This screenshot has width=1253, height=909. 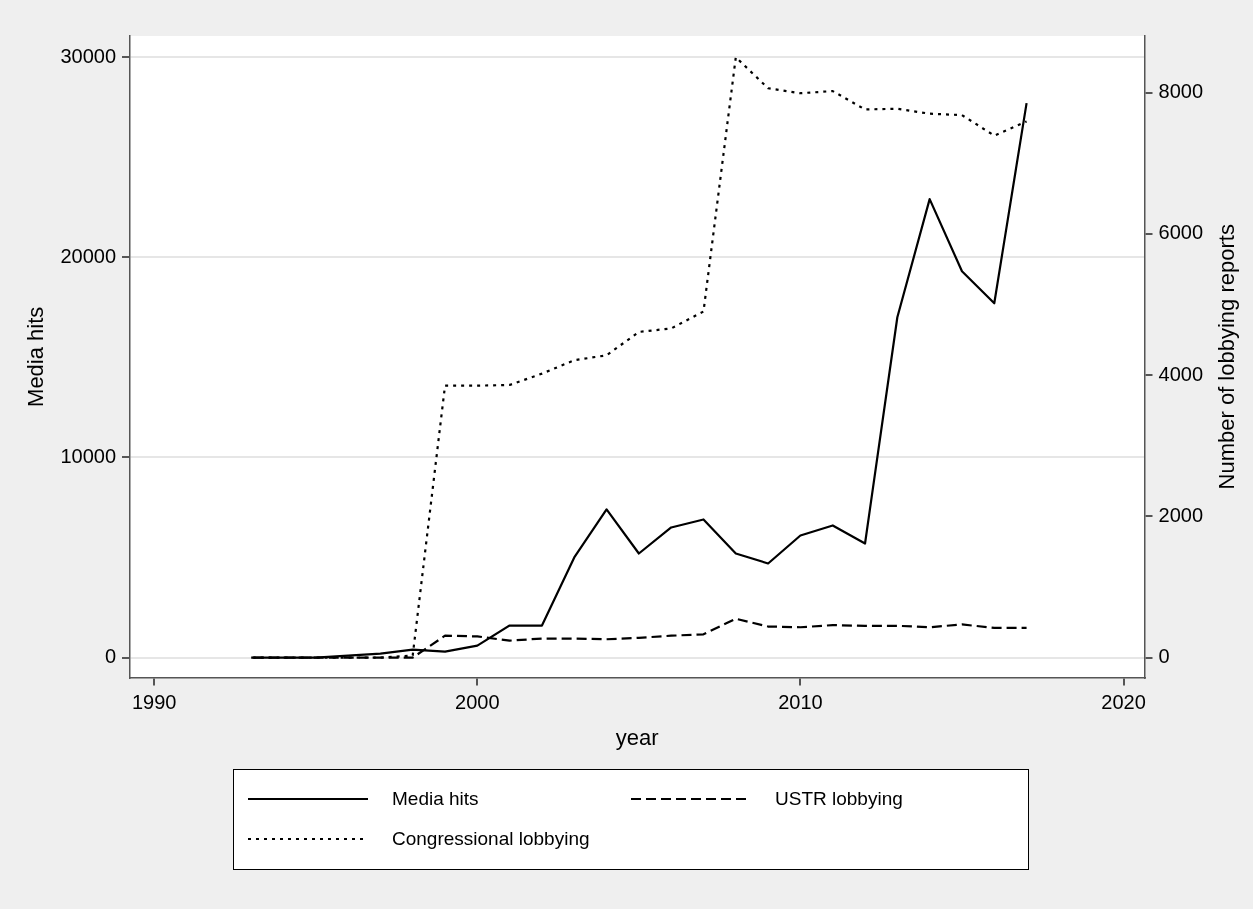 What do you see at coordinates (88, 455) in the screenshot?
I see `y-tick-label: 10000` at bounding box center [88, 455].